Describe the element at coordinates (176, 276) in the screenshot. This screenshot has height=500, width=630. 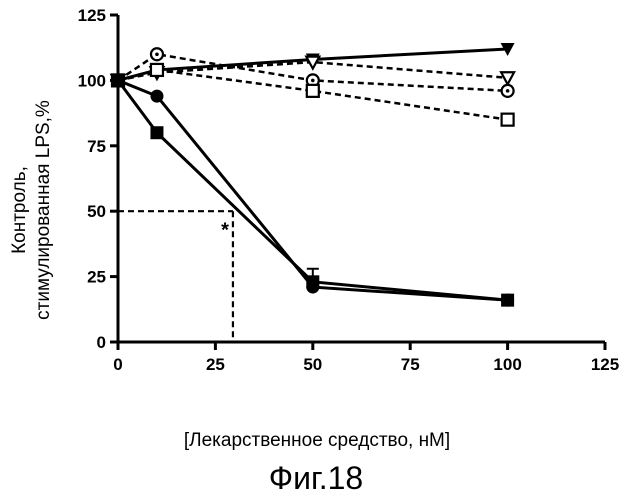
I see `reference-lines` at that location.